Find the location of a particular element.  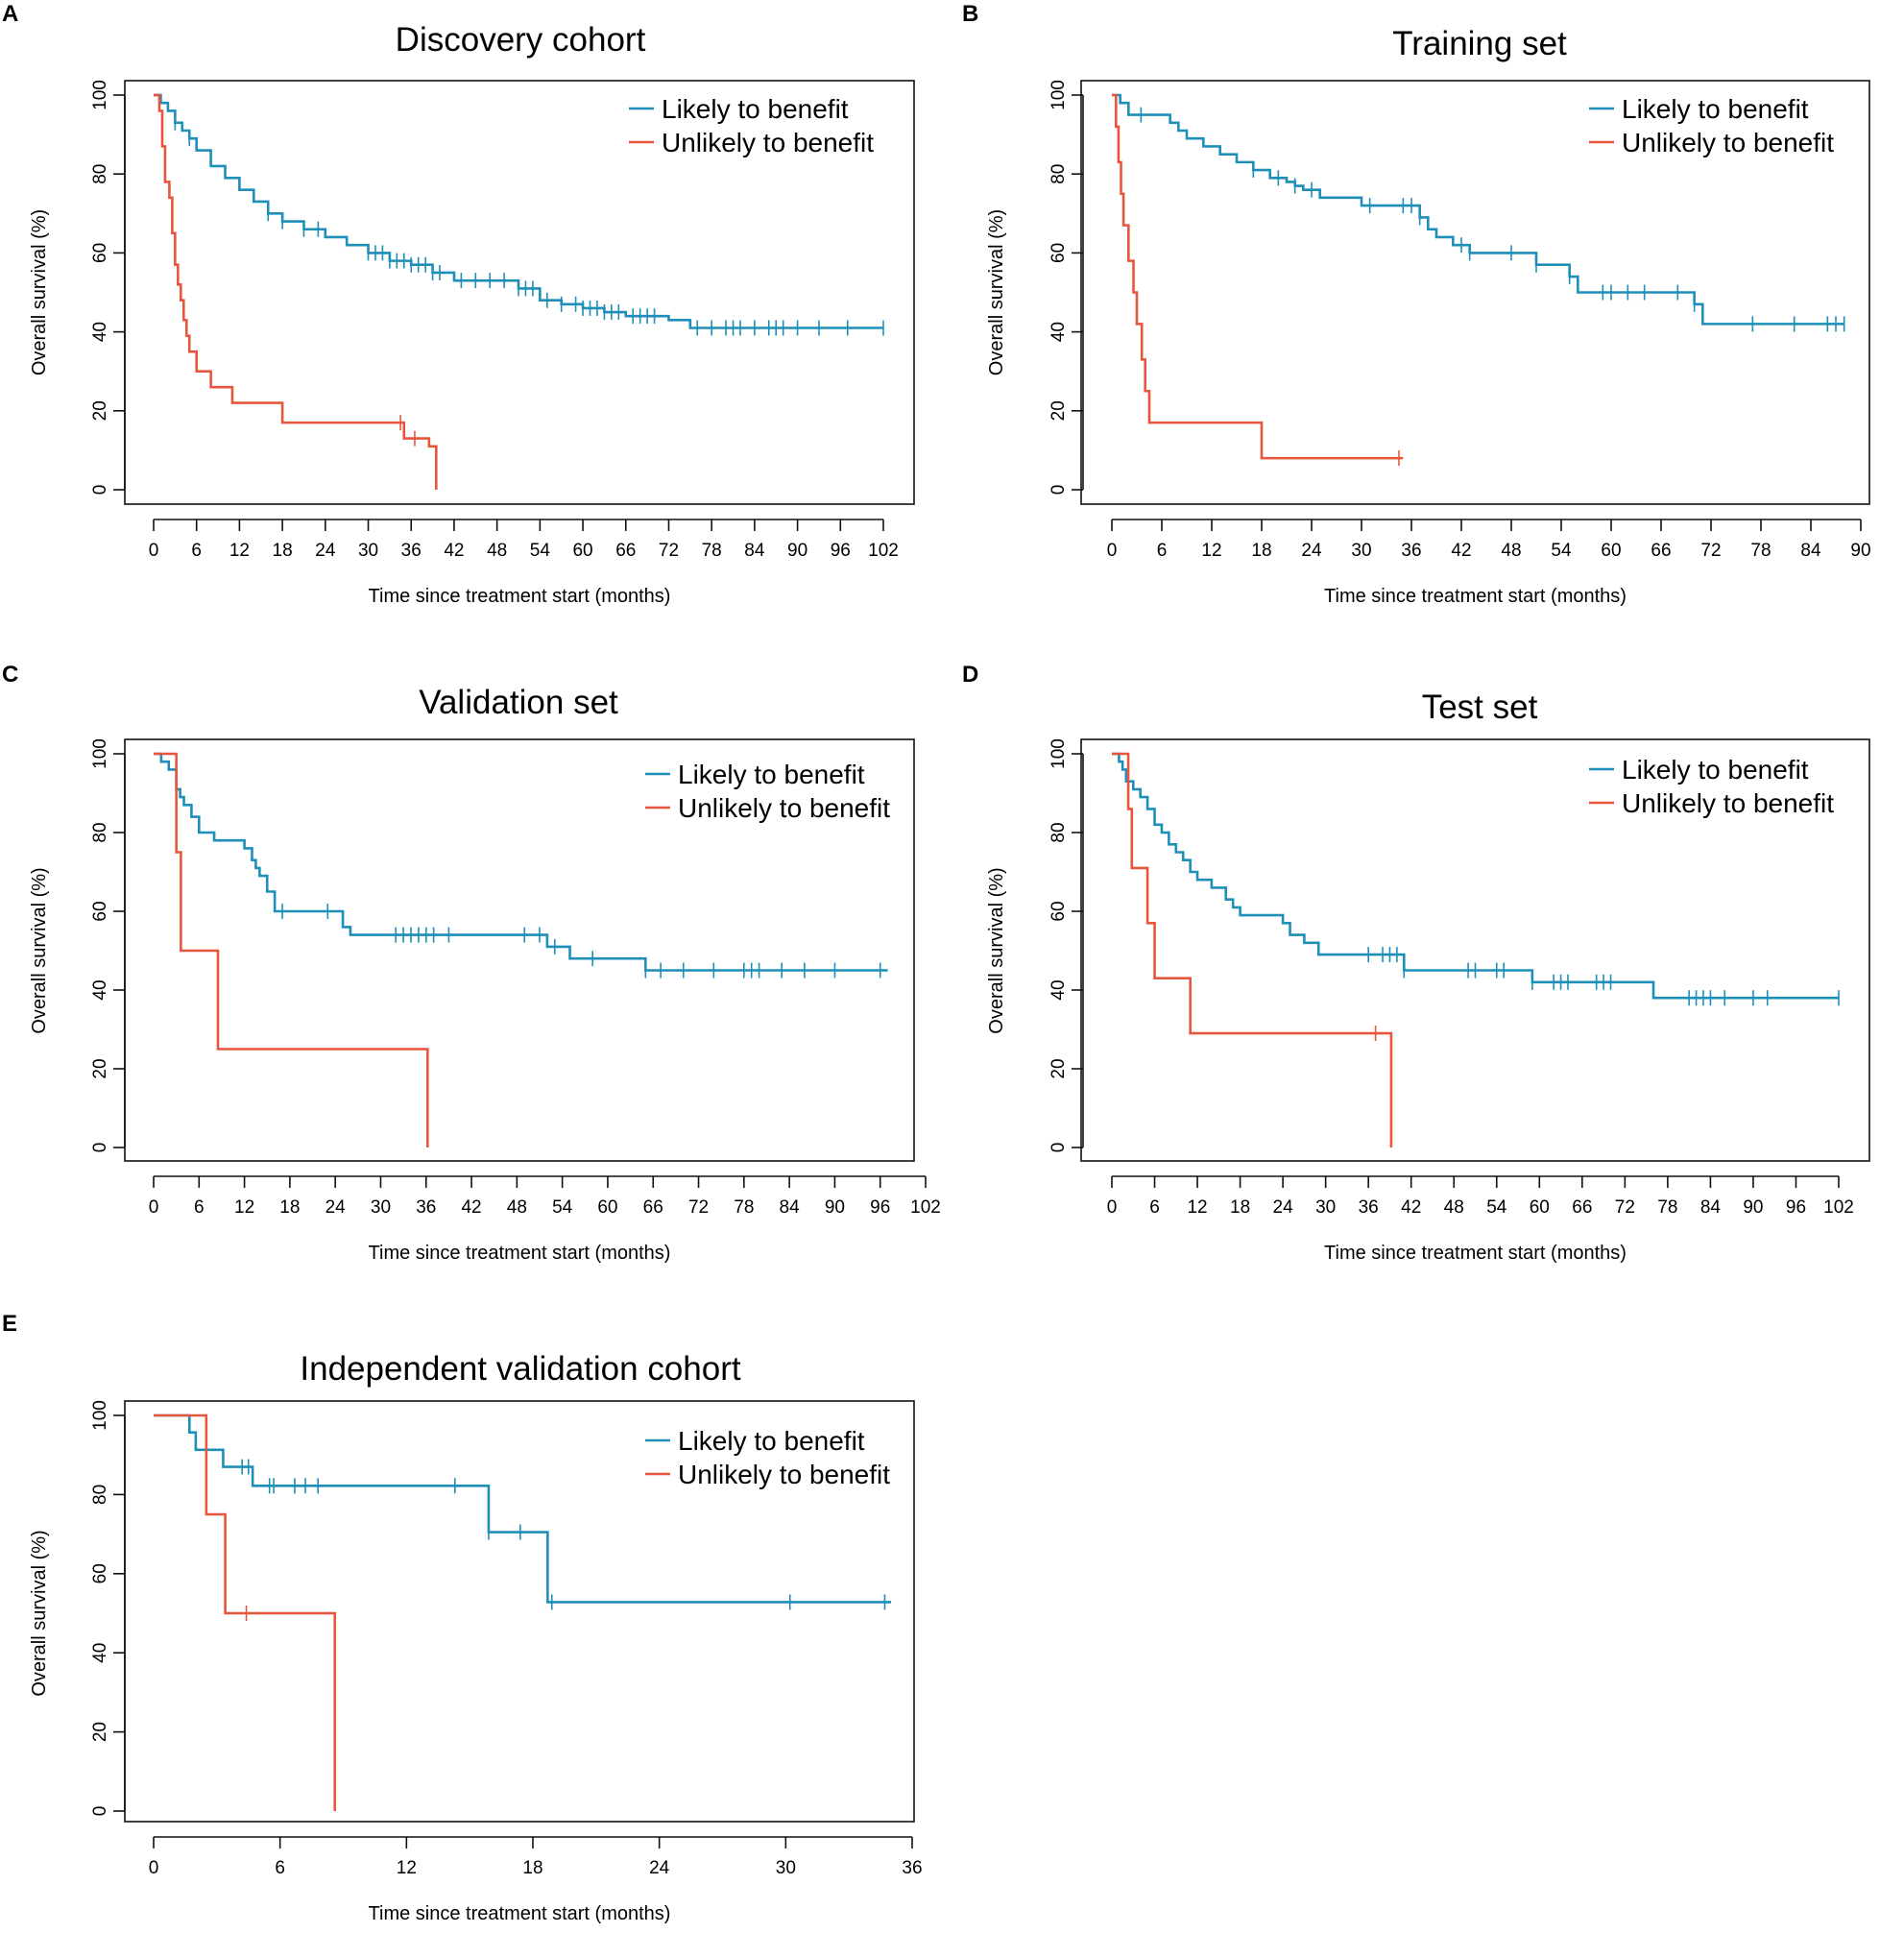

chart-title: Training set is located at coordinates (1480, 43).